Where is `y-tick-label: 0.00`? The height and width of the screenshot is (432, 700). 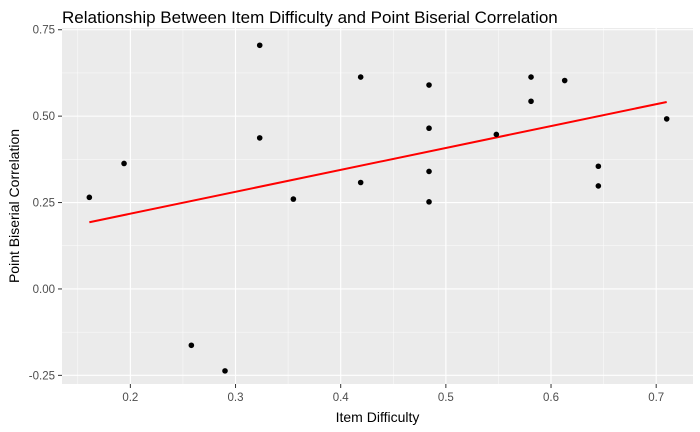 y-tick-label: 0.00 is located at coordinates (44, 290).